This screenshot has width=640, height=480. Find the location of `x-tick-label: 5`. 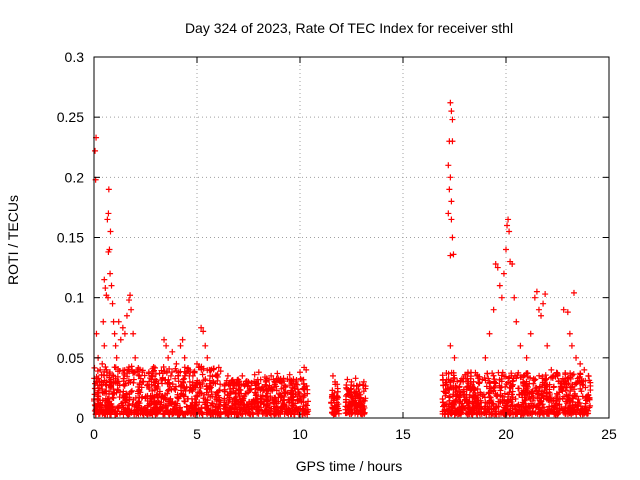

x-tick-label: 5 is located at coordinates (197, 434).